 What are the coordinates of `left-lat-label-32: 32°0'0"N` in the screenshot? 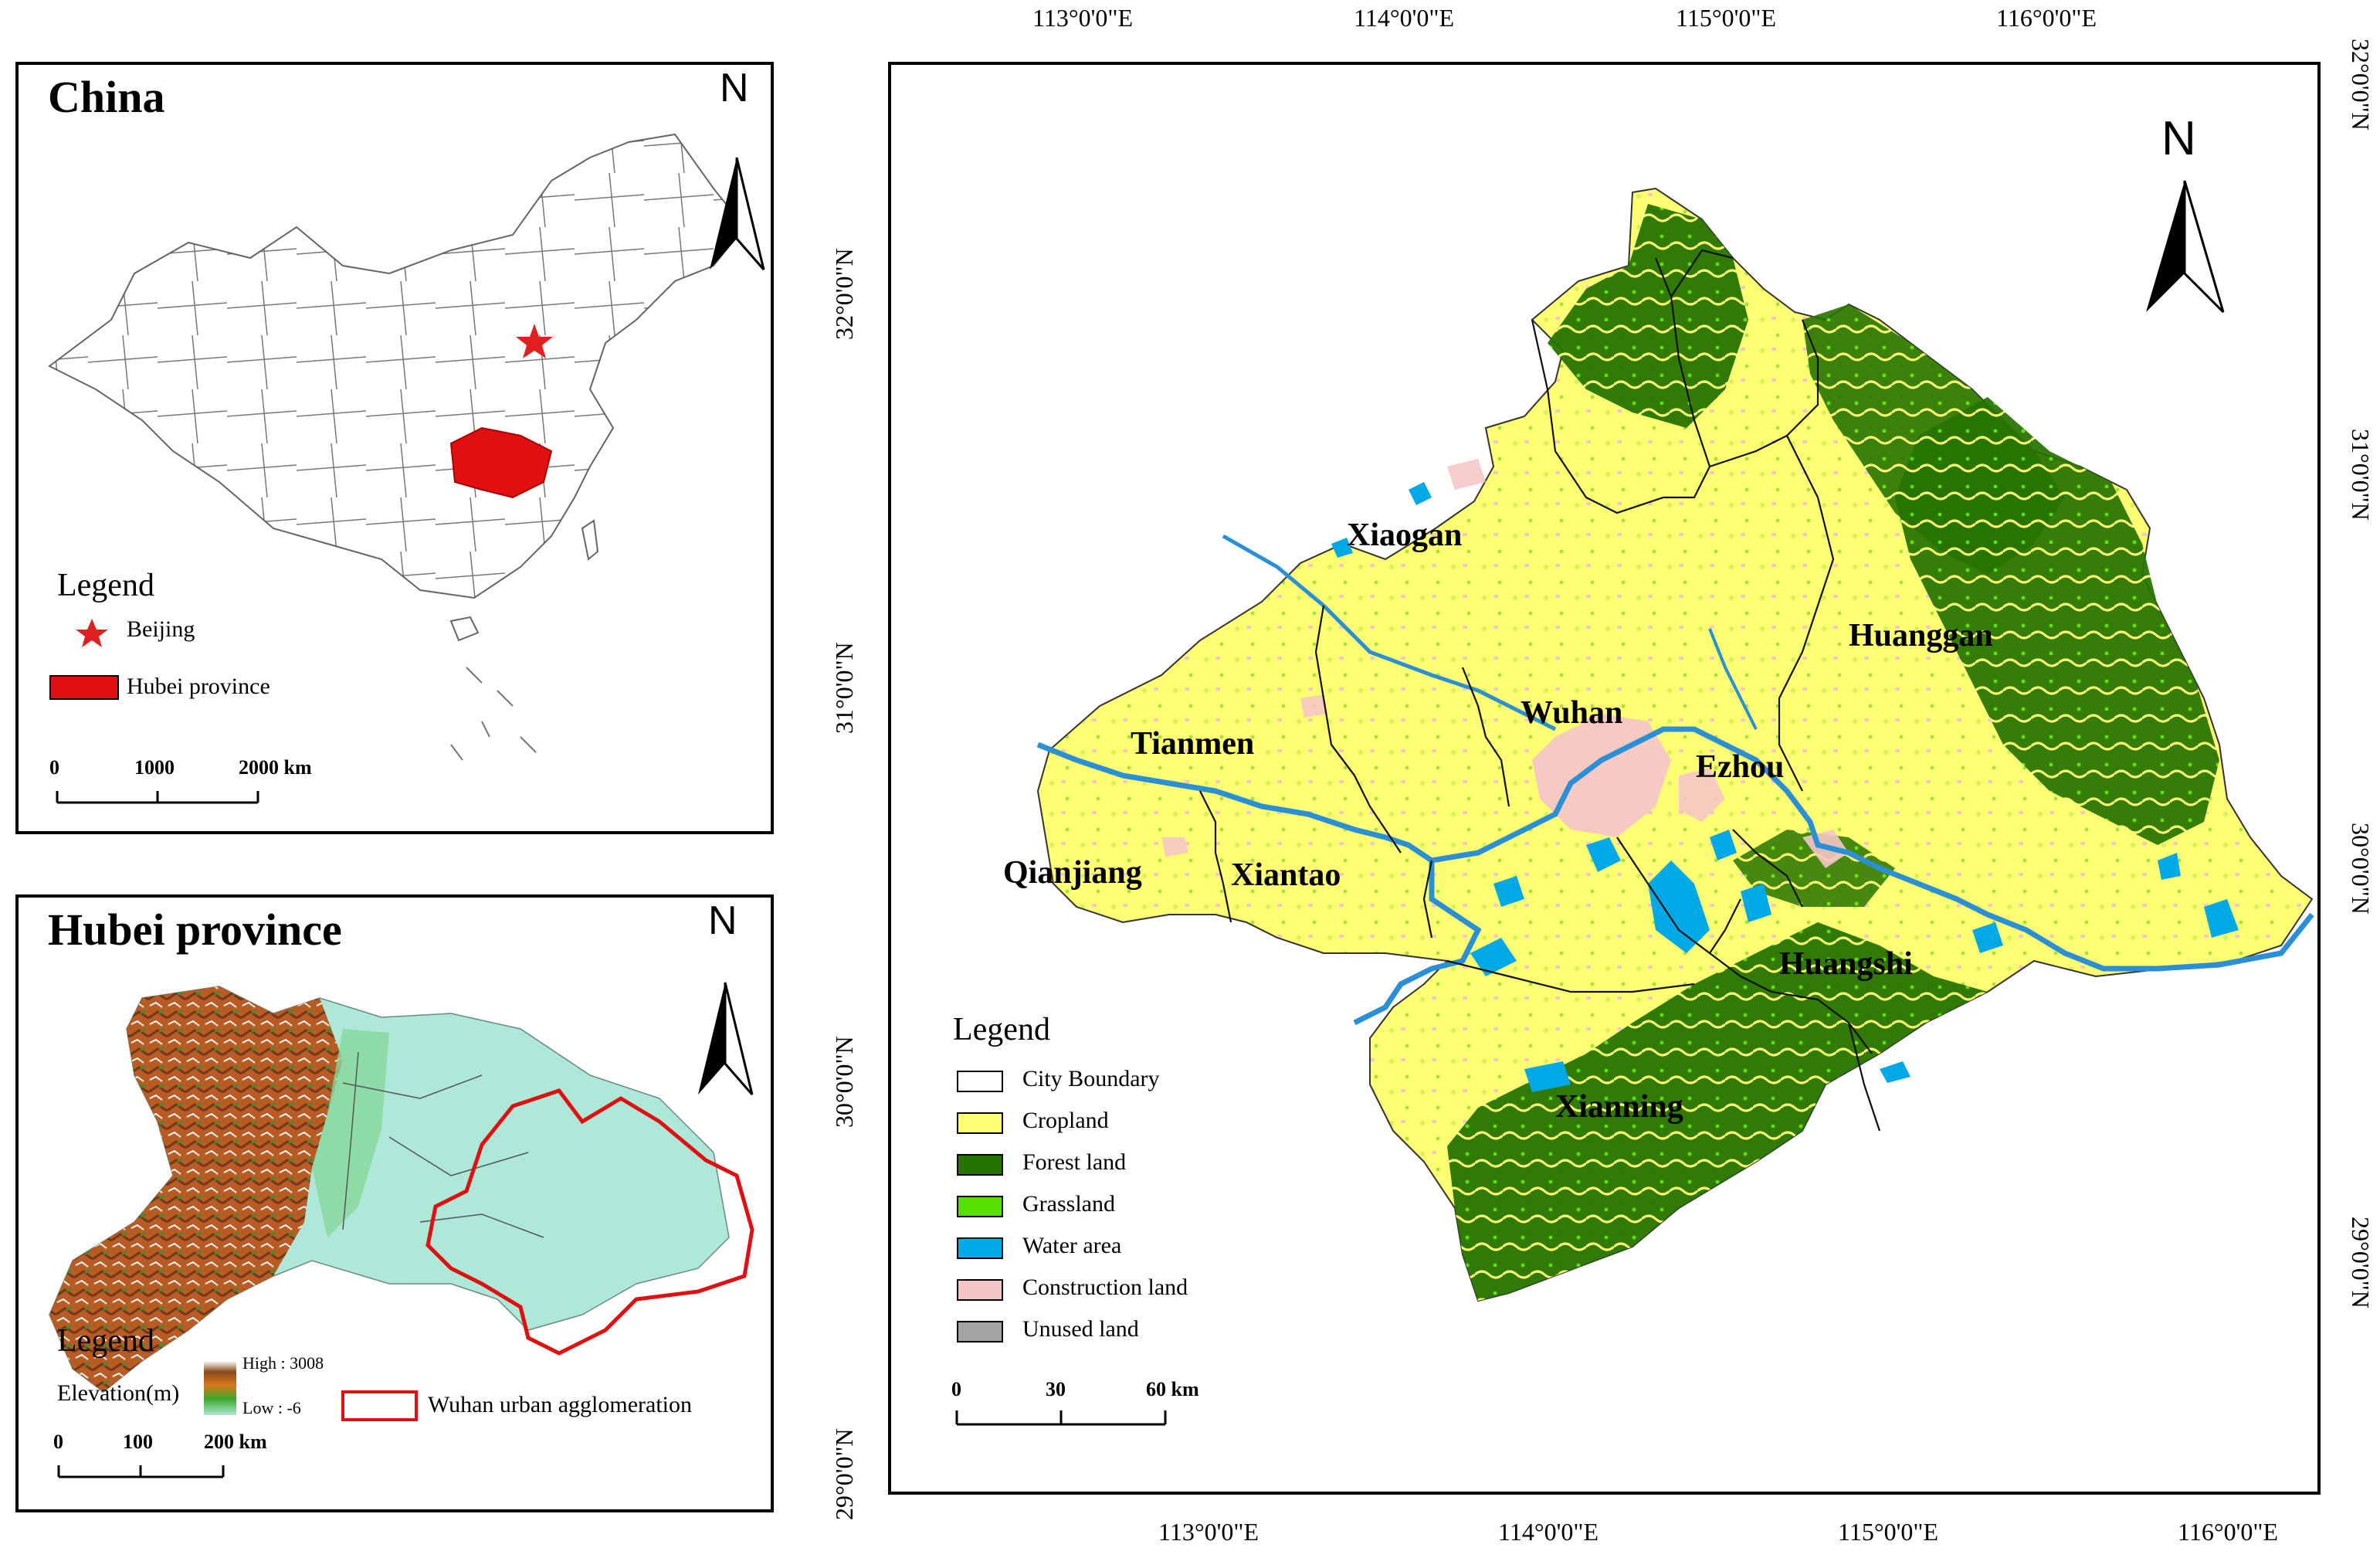 It's located at (844, 294).